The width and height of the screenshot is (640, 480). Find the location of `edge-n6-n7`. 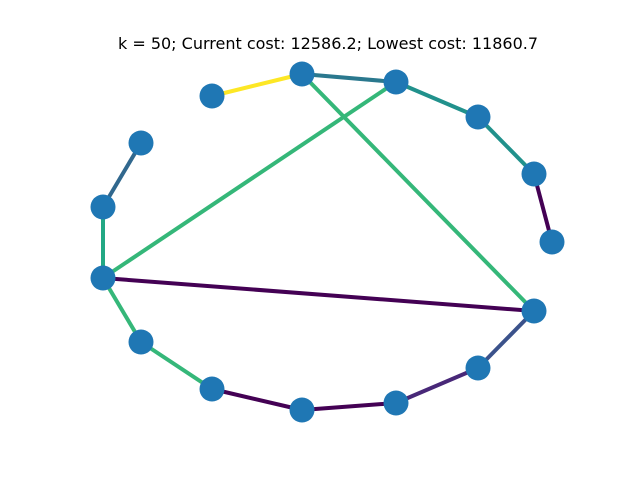

edge-n6-n7 is located at coordinates (506, 339).